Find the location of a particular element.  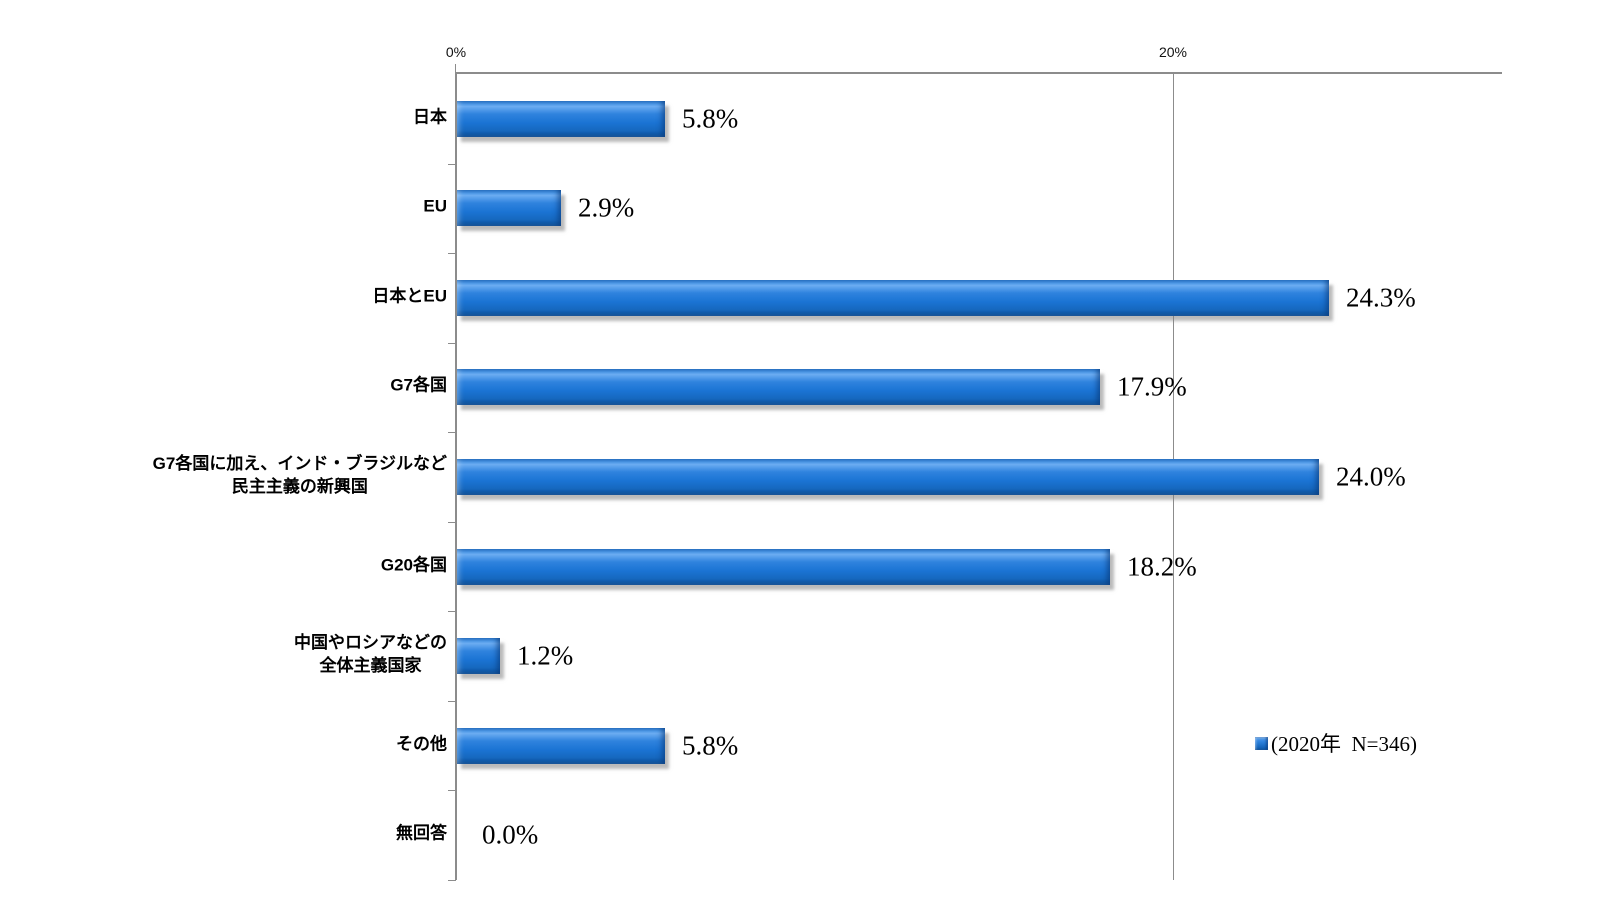

category-label-line: G7各国に加え、インド・ブラジルなど is located at coordinates (299, 463).